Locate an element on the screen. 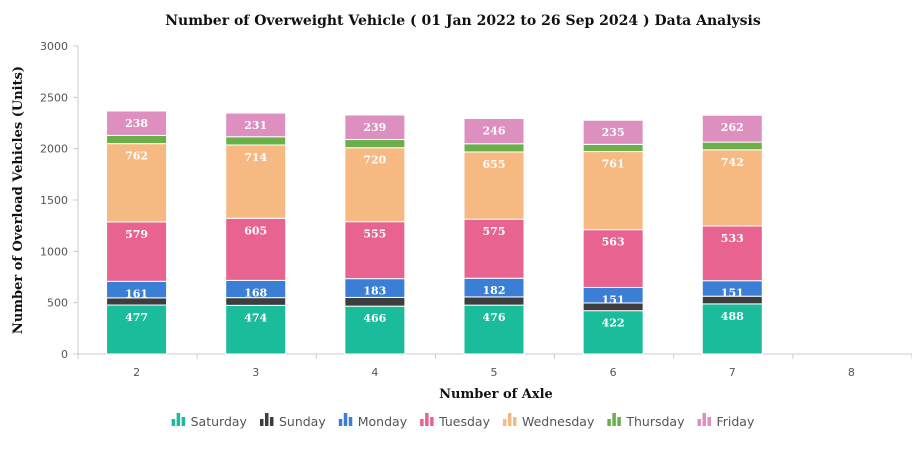 This screenshot has width=912, height=455. legend-item: Thursday is located at coordinates (646, 421).